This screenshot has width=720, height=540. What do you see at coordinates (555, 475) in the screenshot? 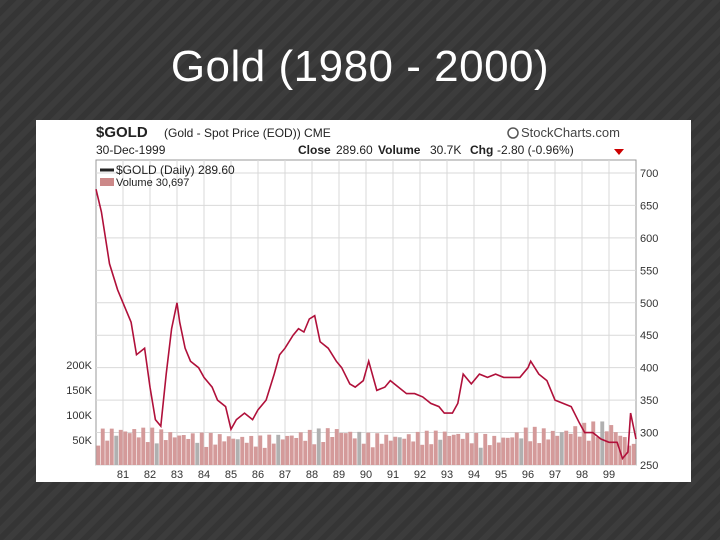
I see `x-tick-label: 97` at bounding box center [555, 475].